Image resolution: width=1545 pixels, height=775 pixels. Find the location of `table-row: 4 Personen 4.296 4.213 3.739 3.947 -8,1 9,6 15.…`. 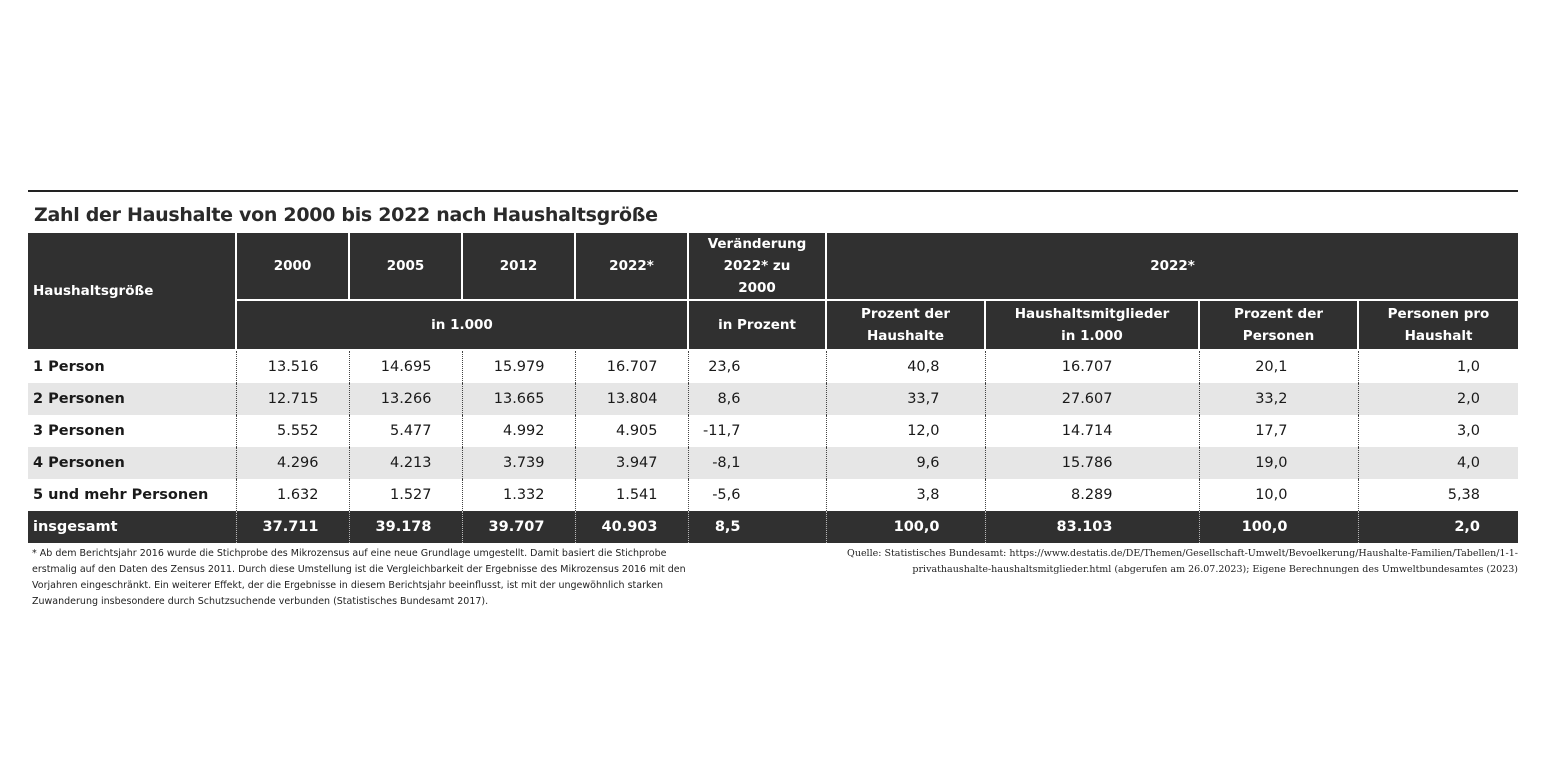

table-row: 4 Personen 4.296 4.213 3.739 3.947 -8,1 9,6 15.… is located at coordinates (773, 463).